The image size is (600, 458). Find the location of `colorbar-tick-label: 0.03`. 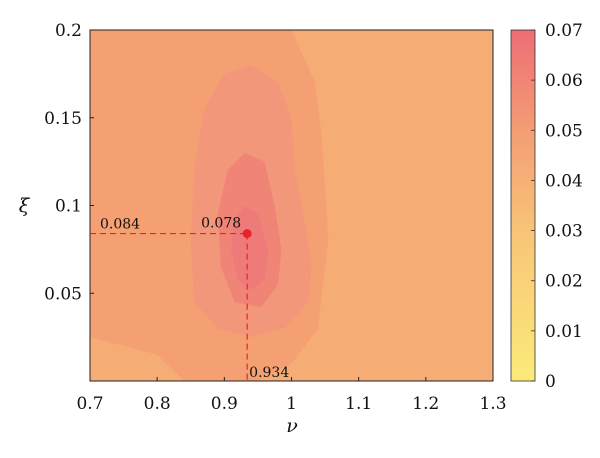

colorbar-tick-label: 0.03 is located at coordinates (564, 232).